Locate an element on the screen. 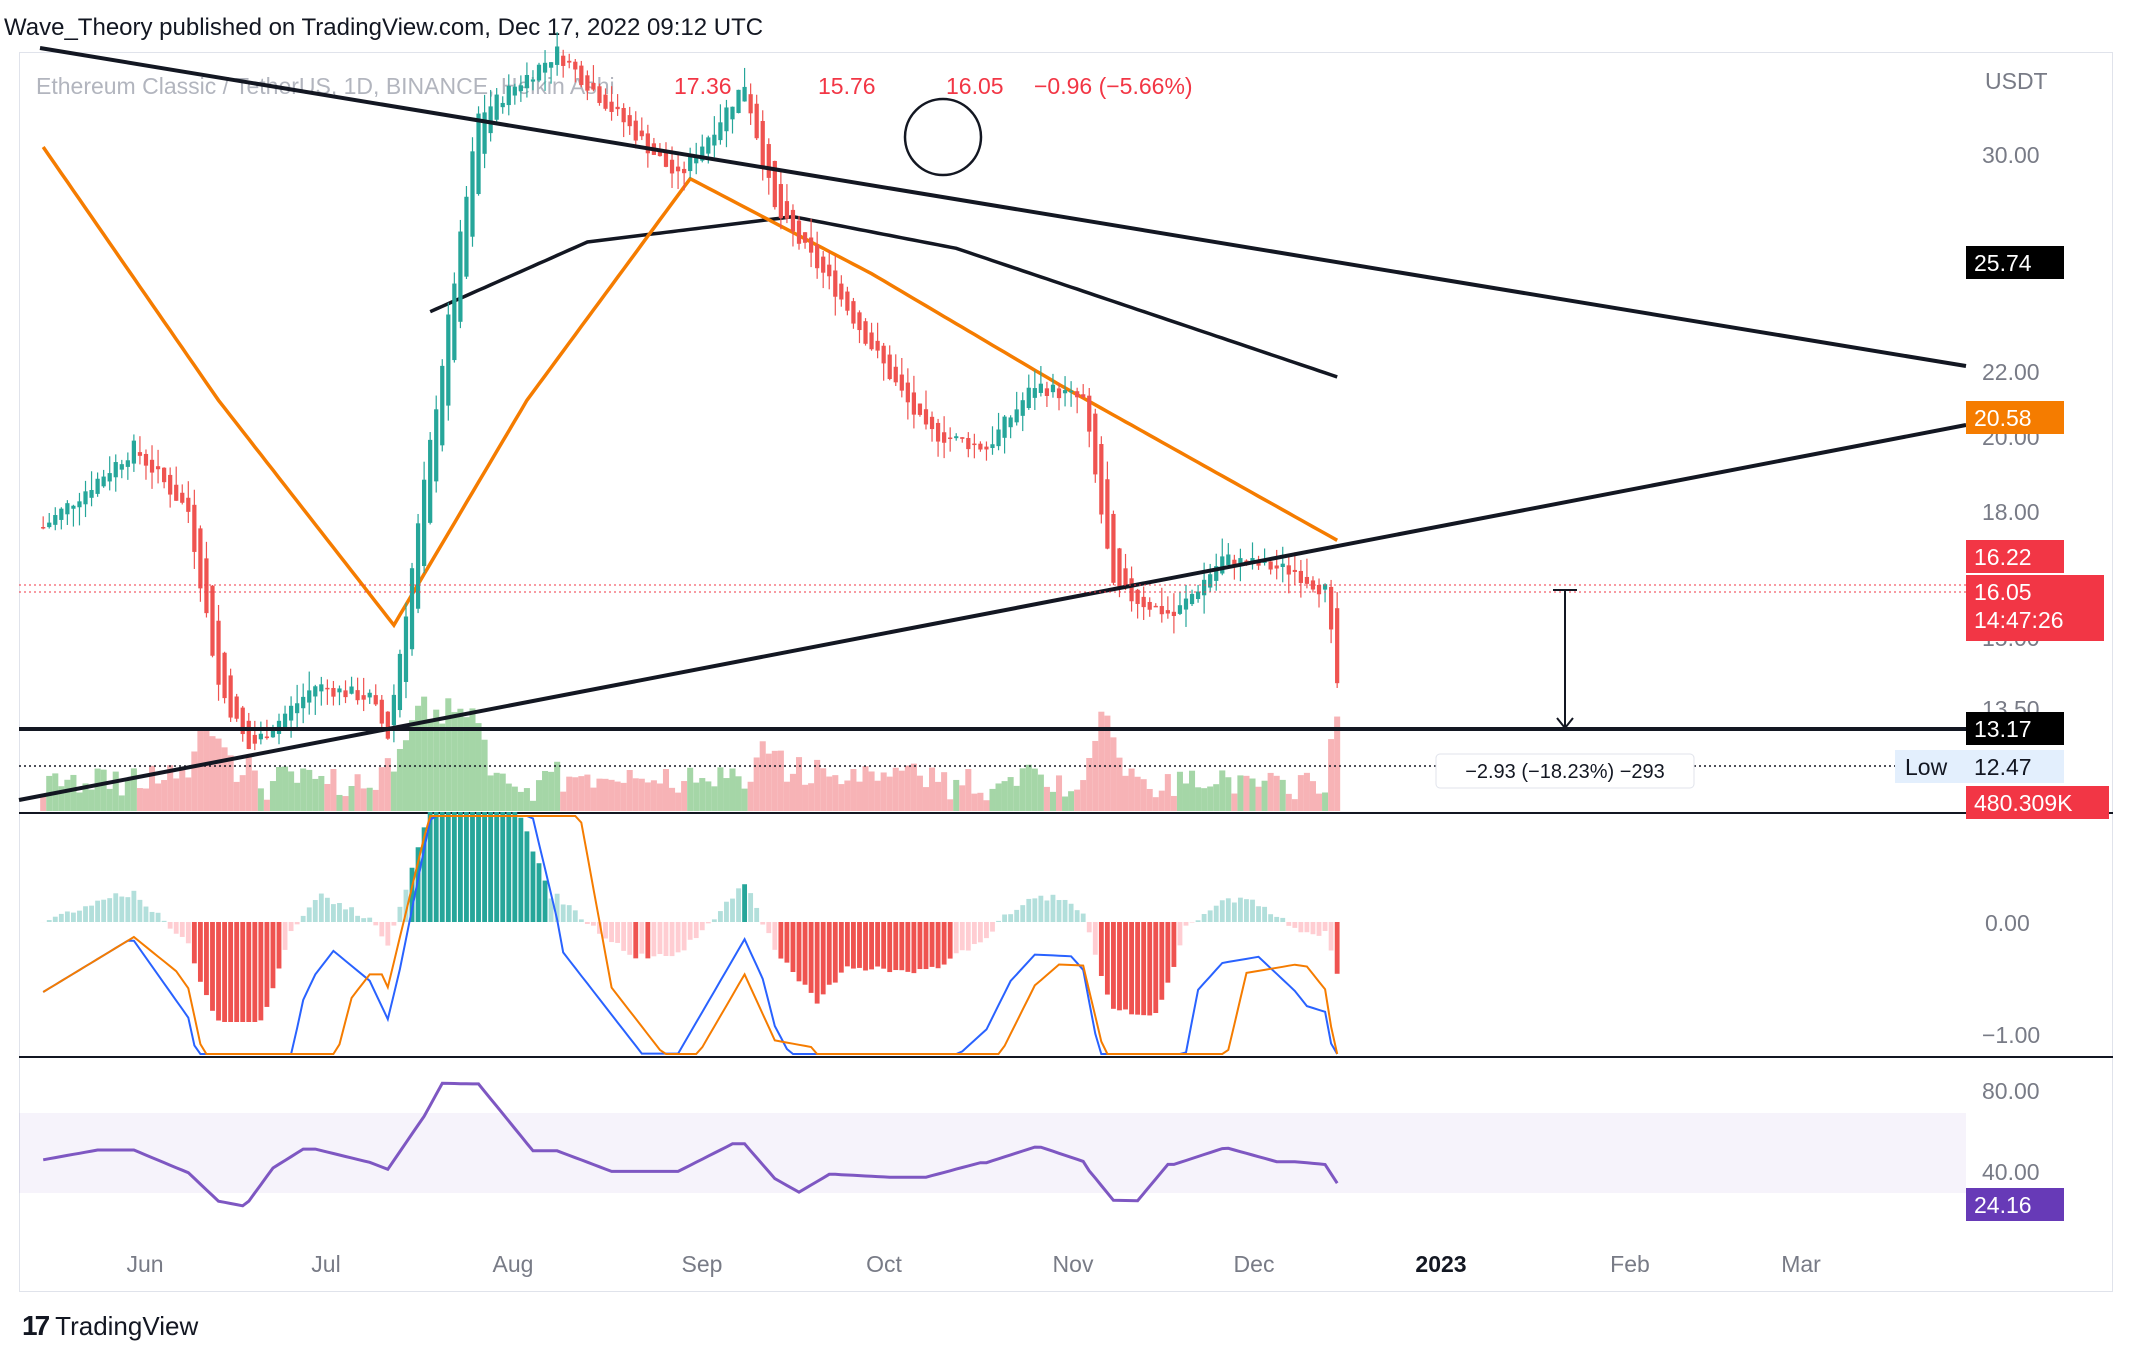 Image resolution: width=2132 pixels, height=1360 pixels. footer-brand: 17 TradingView is located at coordinates (110, 1326).